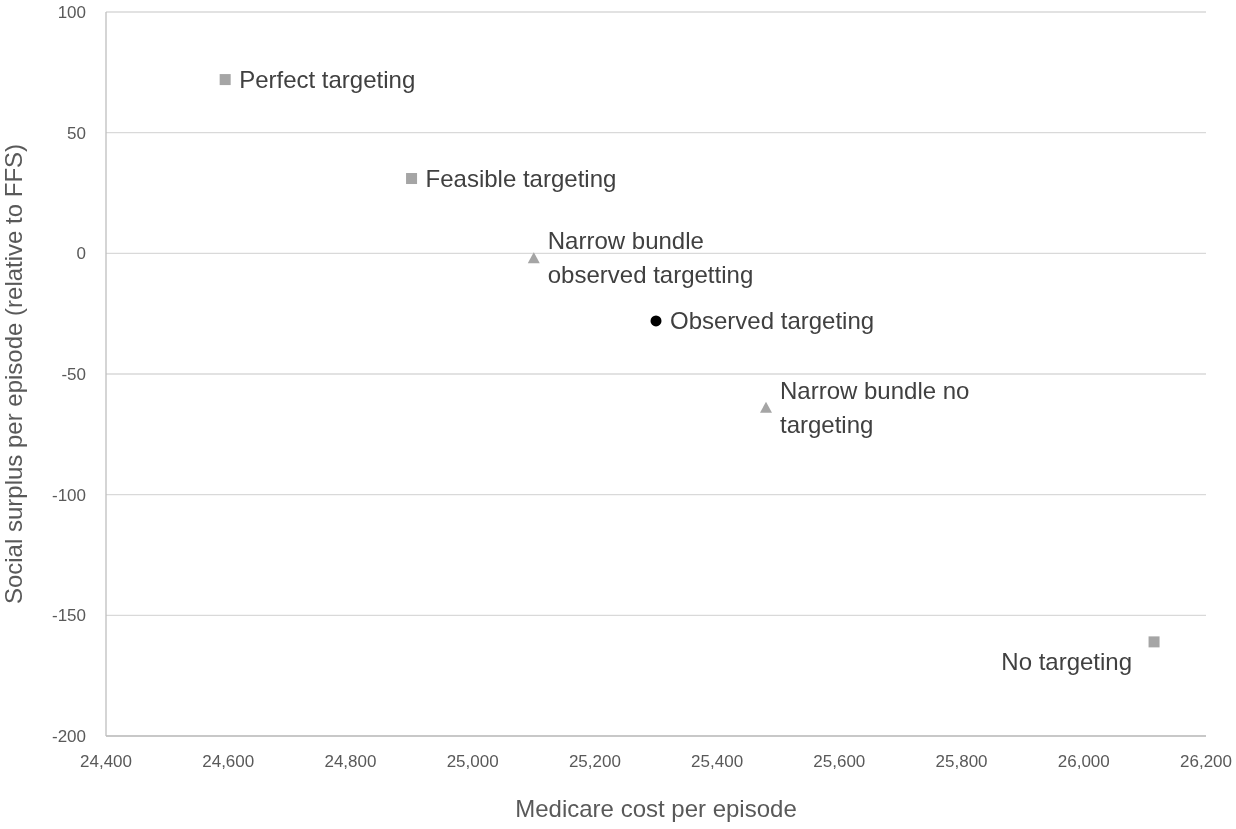 This screenshot has width=1236, height=829. Describe the element at coordinates (81, 254) in the screenshot. I see `y-tick-label: 0` at that location.